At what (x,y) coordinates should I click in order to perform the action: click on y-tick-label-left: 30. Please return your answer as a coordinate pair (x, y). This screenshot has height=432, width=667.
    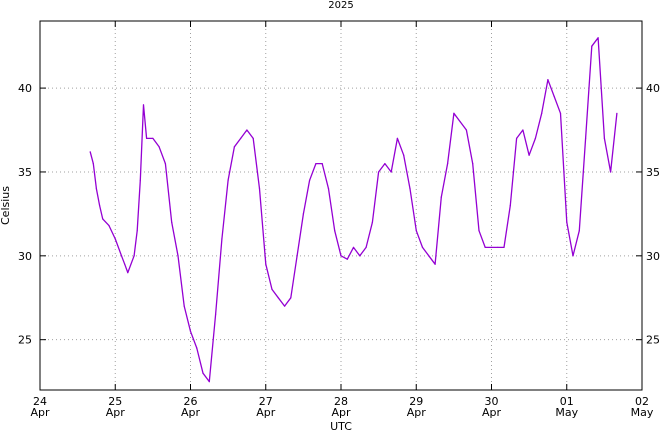
    Looking at the image, I should click on (25, 256).